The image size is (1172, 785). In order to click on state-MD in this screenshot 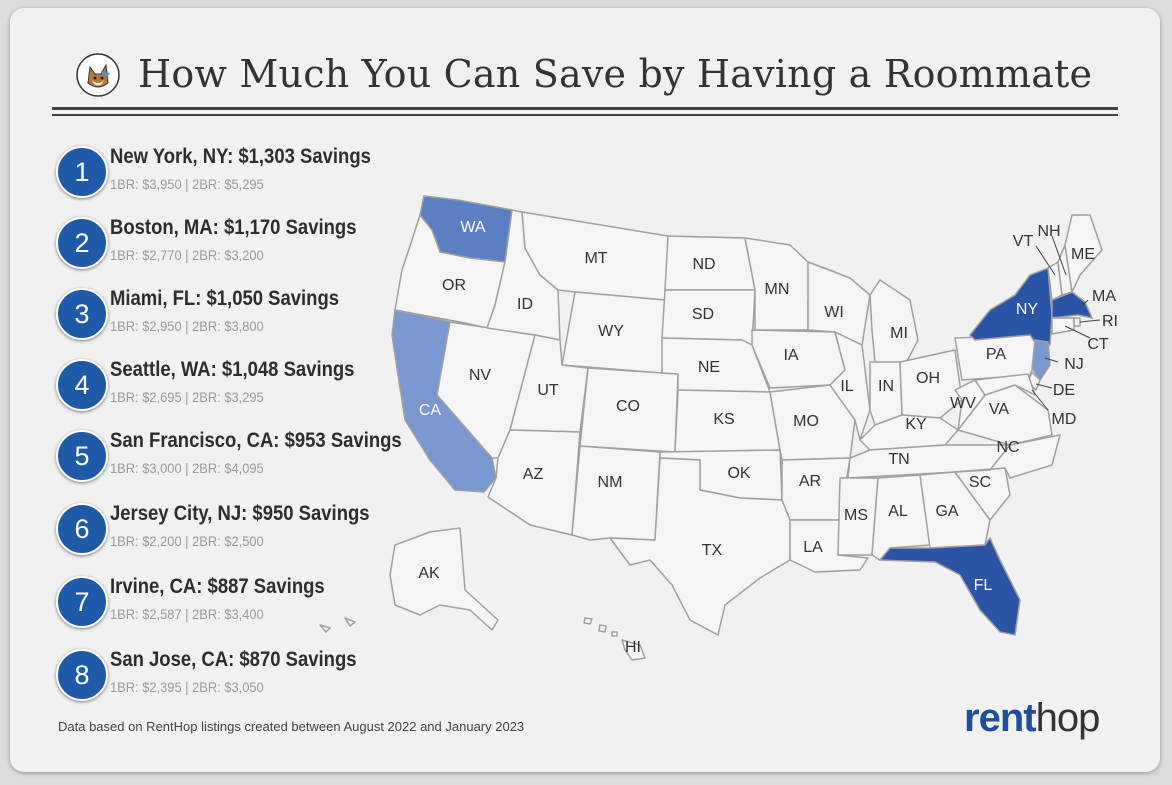, I will do `click(1005, 384)`.